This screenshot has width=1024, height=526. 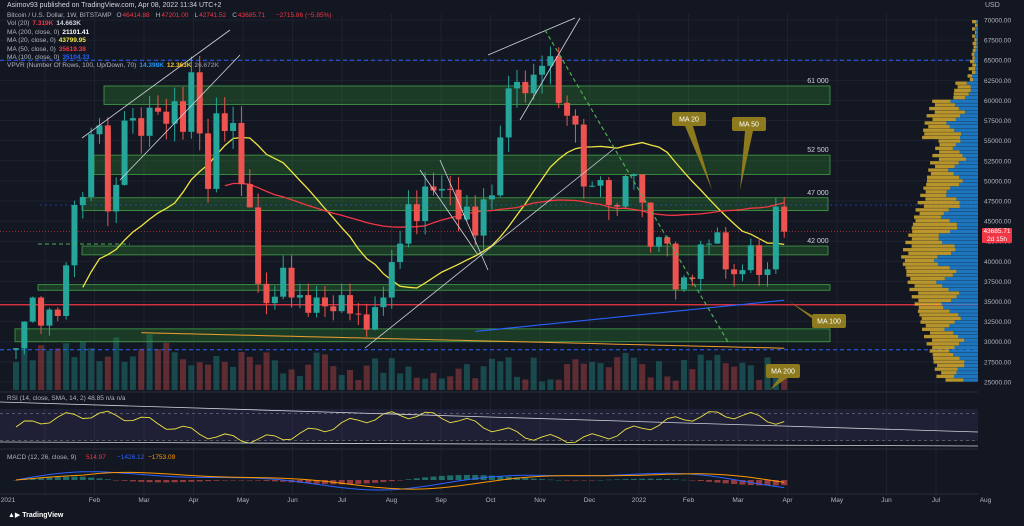 I want to click on tradingview-footer: ▲▶ TradingView, so click(x=35, y=515).